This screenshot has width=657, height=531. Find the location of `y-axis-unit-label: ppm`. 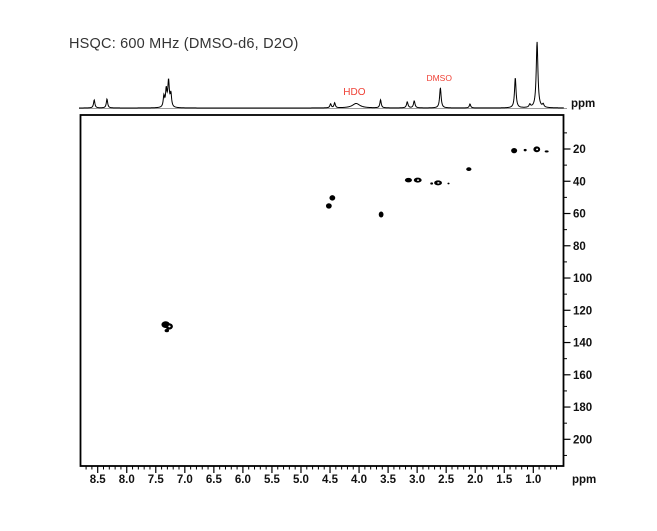

y-axis-unit-label: ppm is located at coordinates (583, 104).